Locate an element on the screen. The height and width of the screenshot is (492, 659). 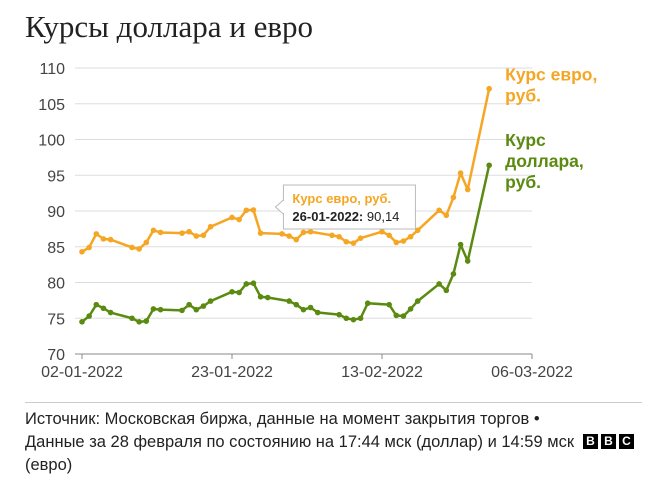
chart-title: Курсы доллара и евро is located at coordinates (169, 26).